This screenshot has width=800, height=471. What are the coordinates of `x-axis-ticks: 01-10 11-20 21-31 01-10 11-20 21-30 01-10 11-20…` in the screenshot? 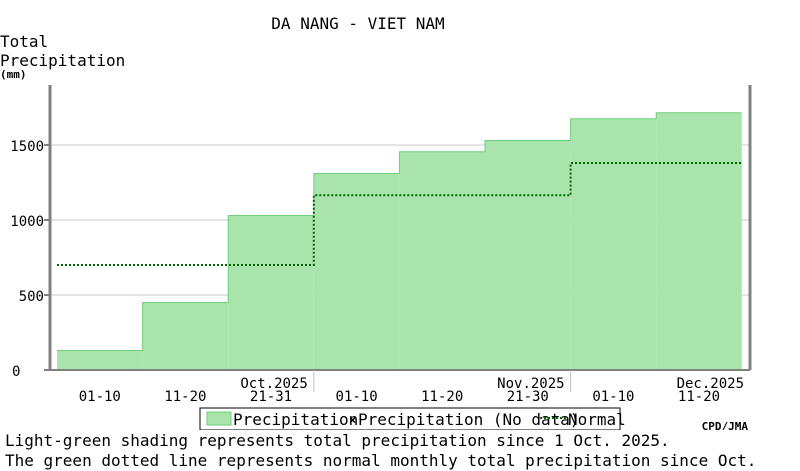 It's located at (411, 387).